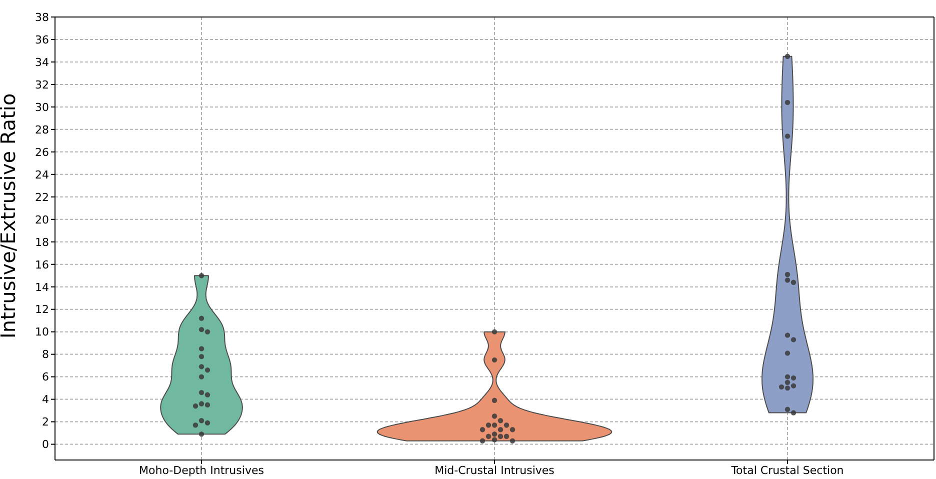  What do you see at coordinates (45, 445) in the screenshot?
I see `y-tick-label: 0` at bounding box center [45, 445].